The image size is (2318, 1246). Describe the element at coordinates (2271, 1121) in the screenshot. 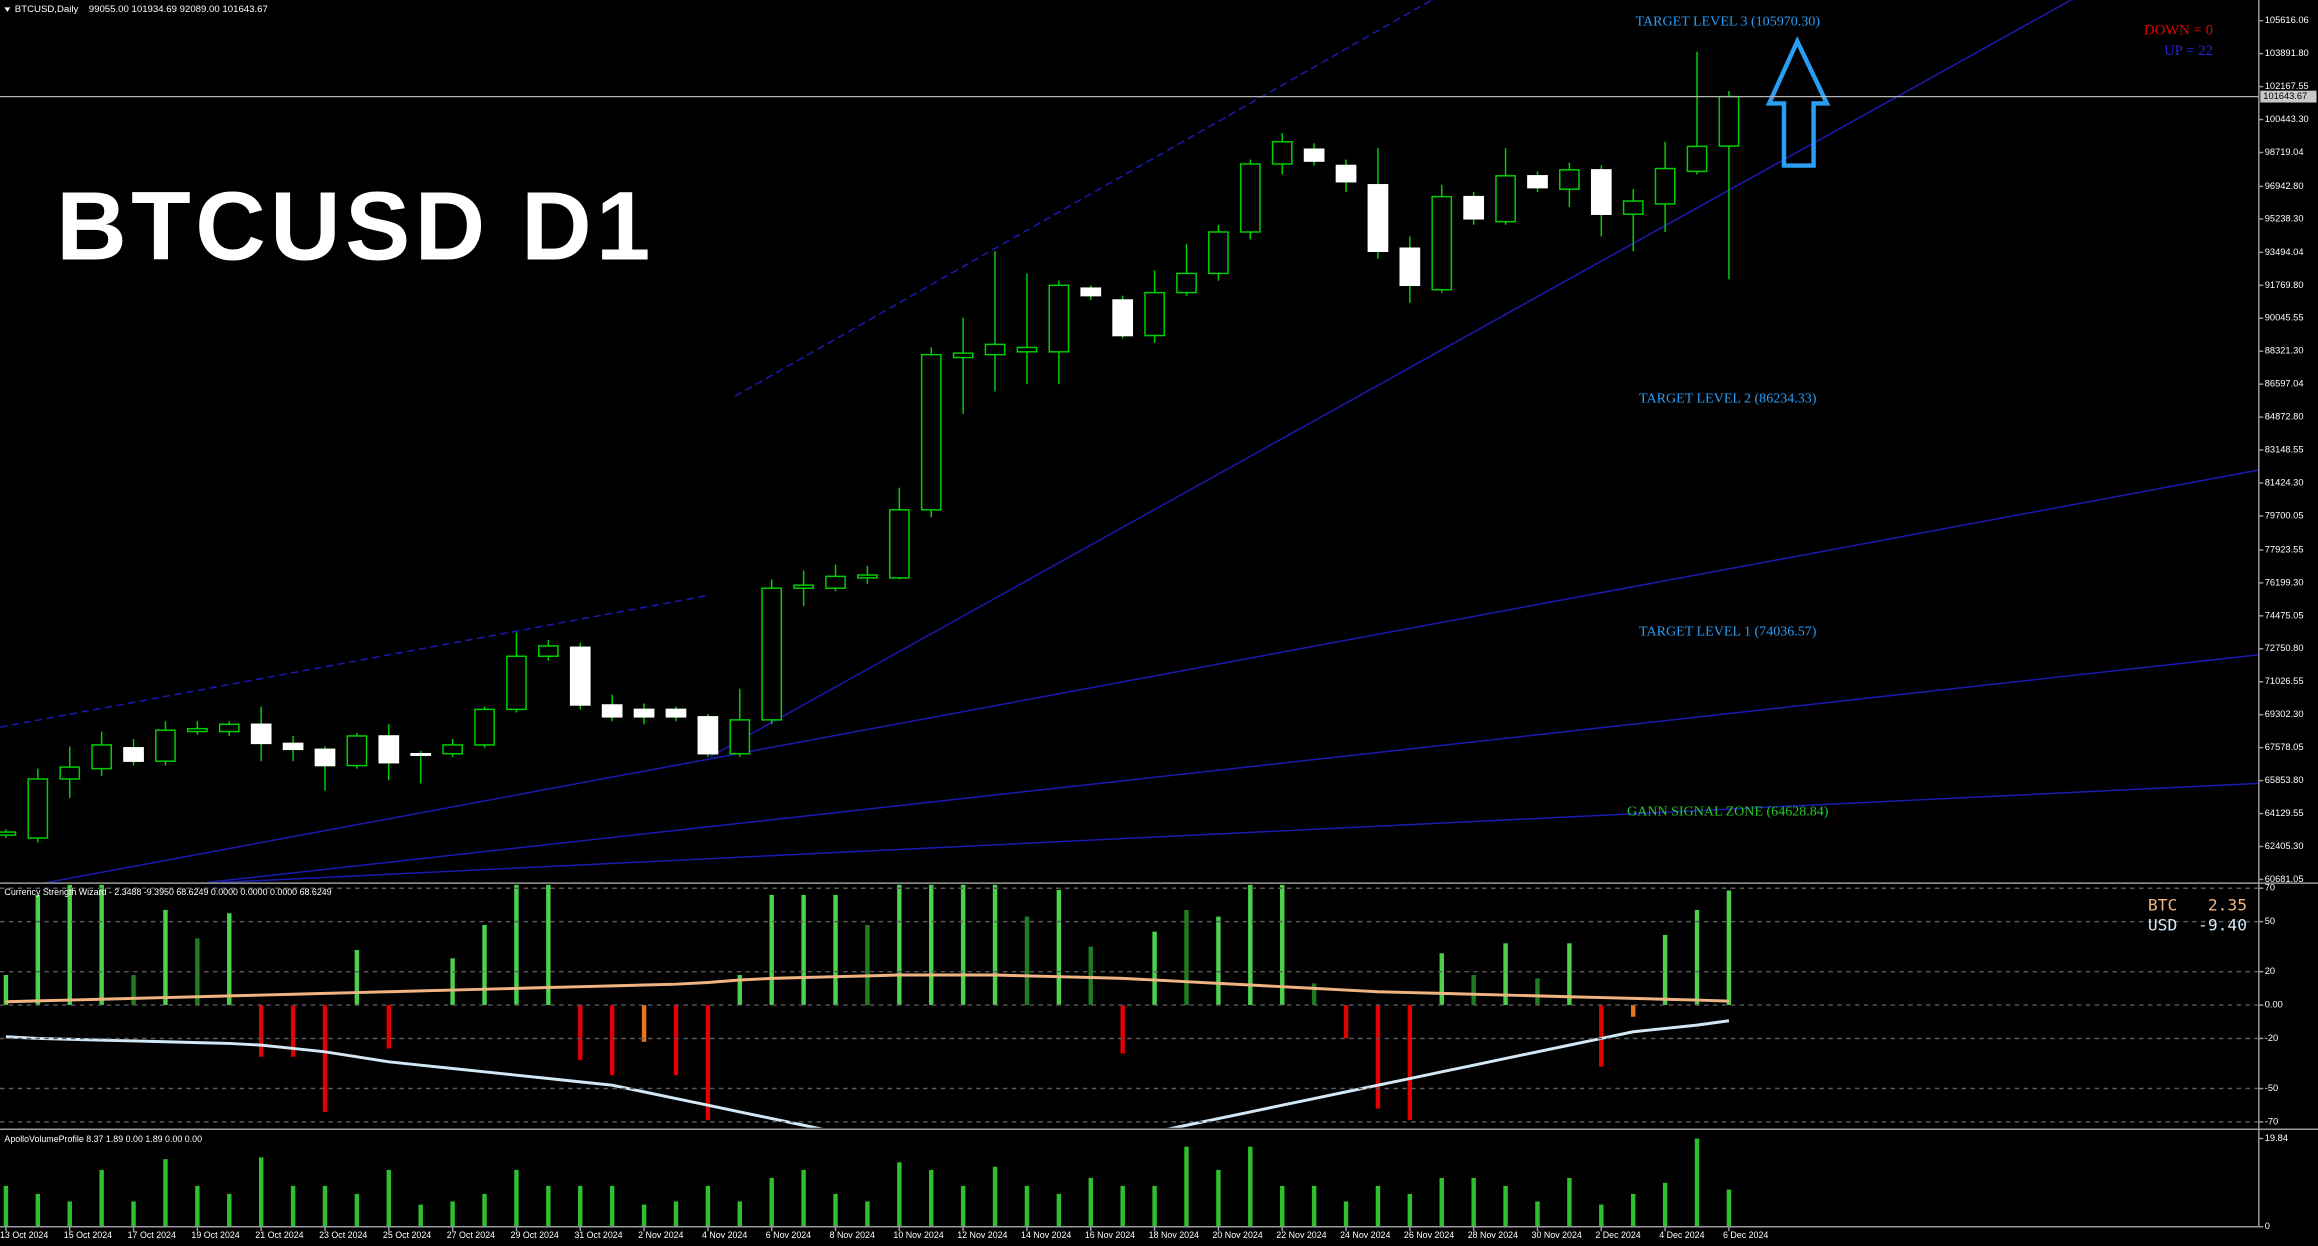

I see `y-tick-label: -70` at that location.